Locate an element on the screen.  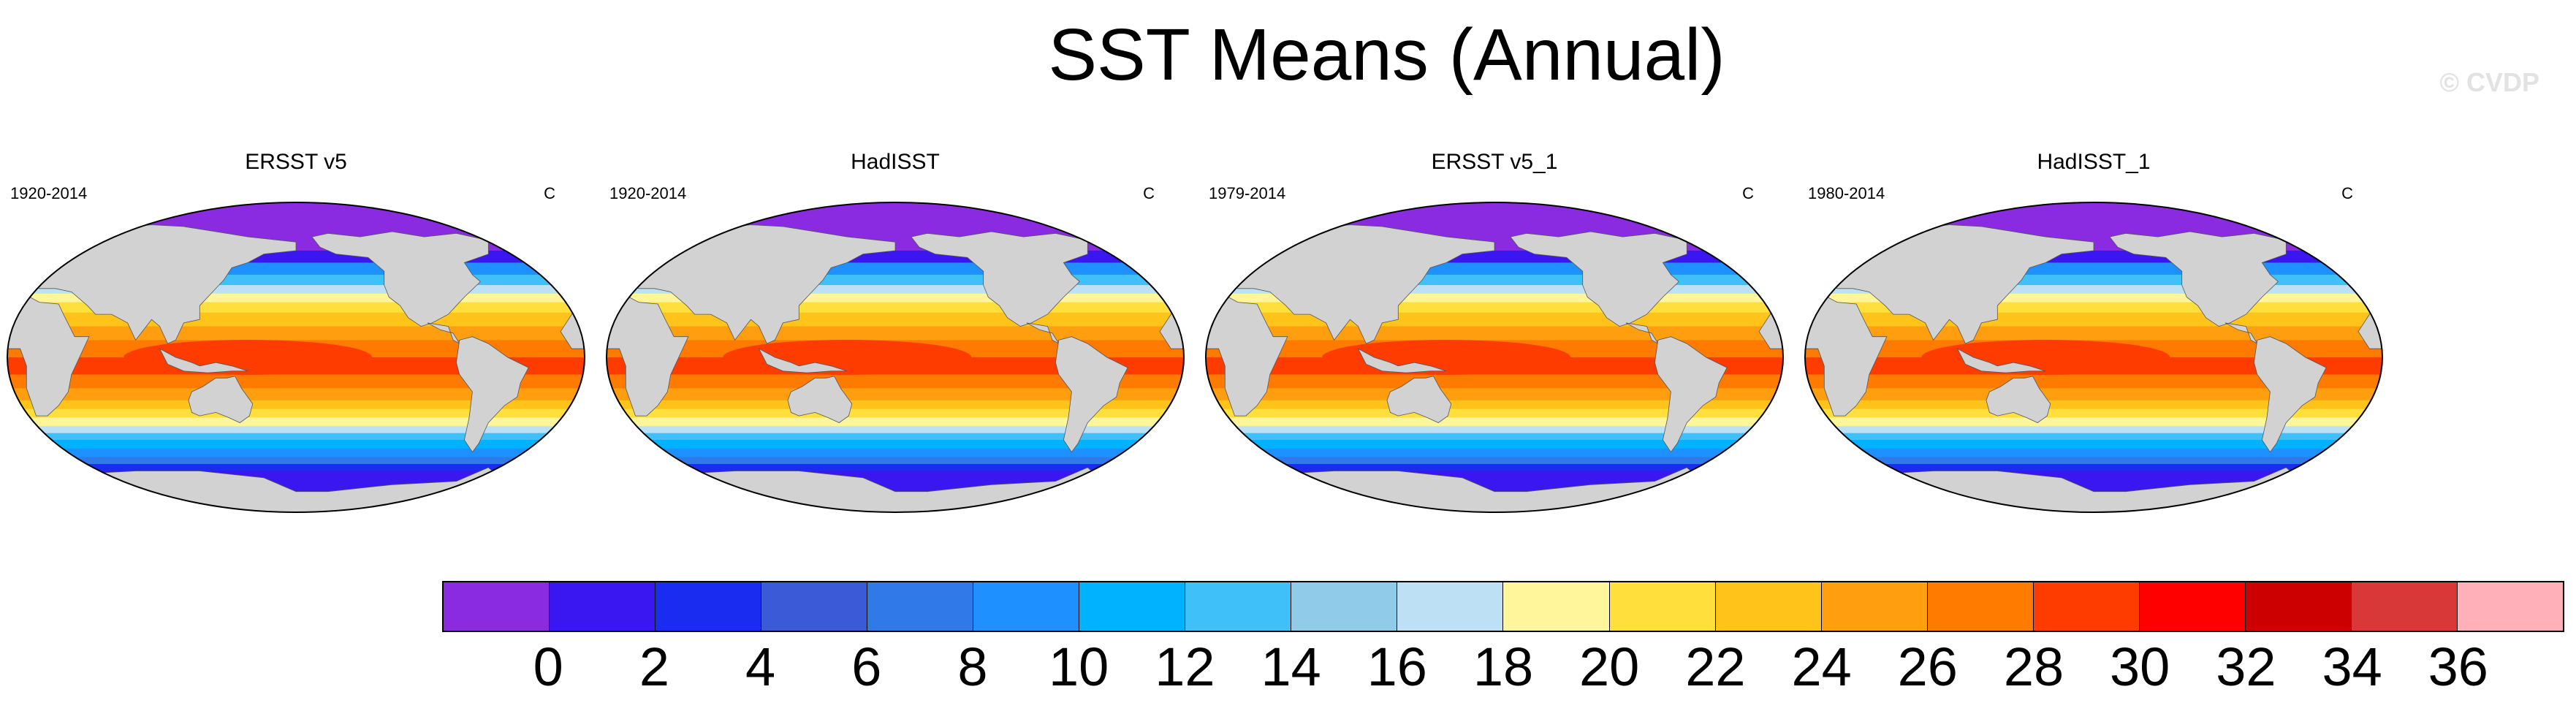
panel-title: HadISST_1 is located at coordinates (2094, 162).